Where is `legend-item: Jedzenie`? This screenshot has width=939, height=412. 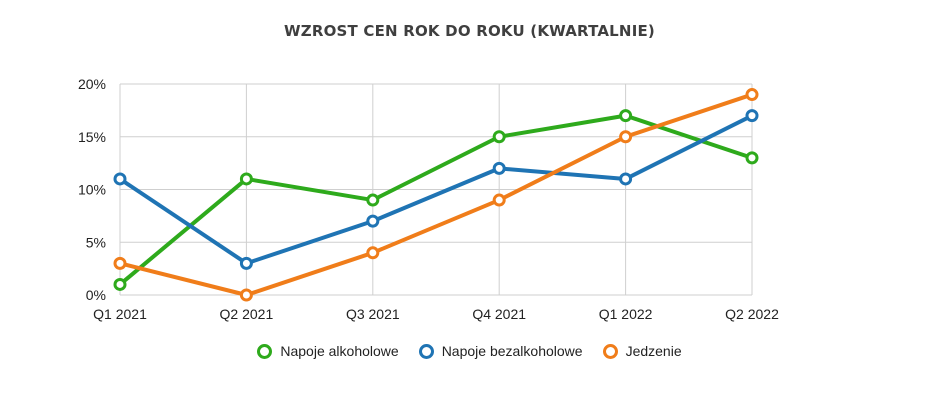 legend-item: Jedzenie is located at coordinates (642, 351).